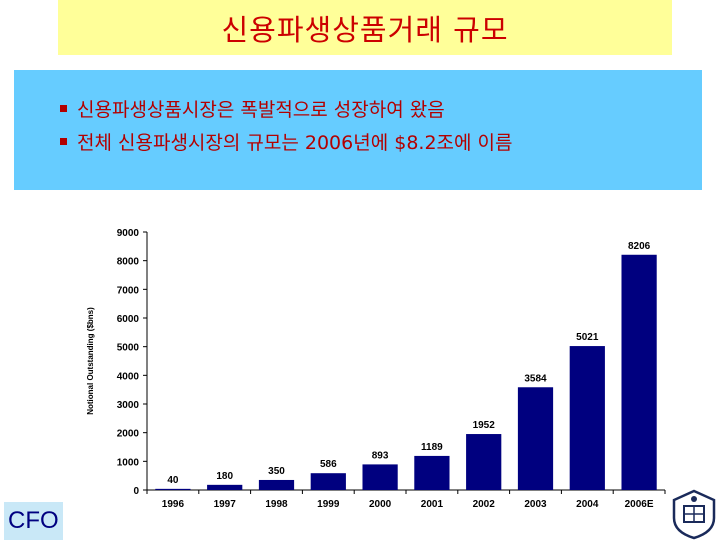 This screenshot has height=540, width=720. I want to click on bar-1997, so click(225, 487).